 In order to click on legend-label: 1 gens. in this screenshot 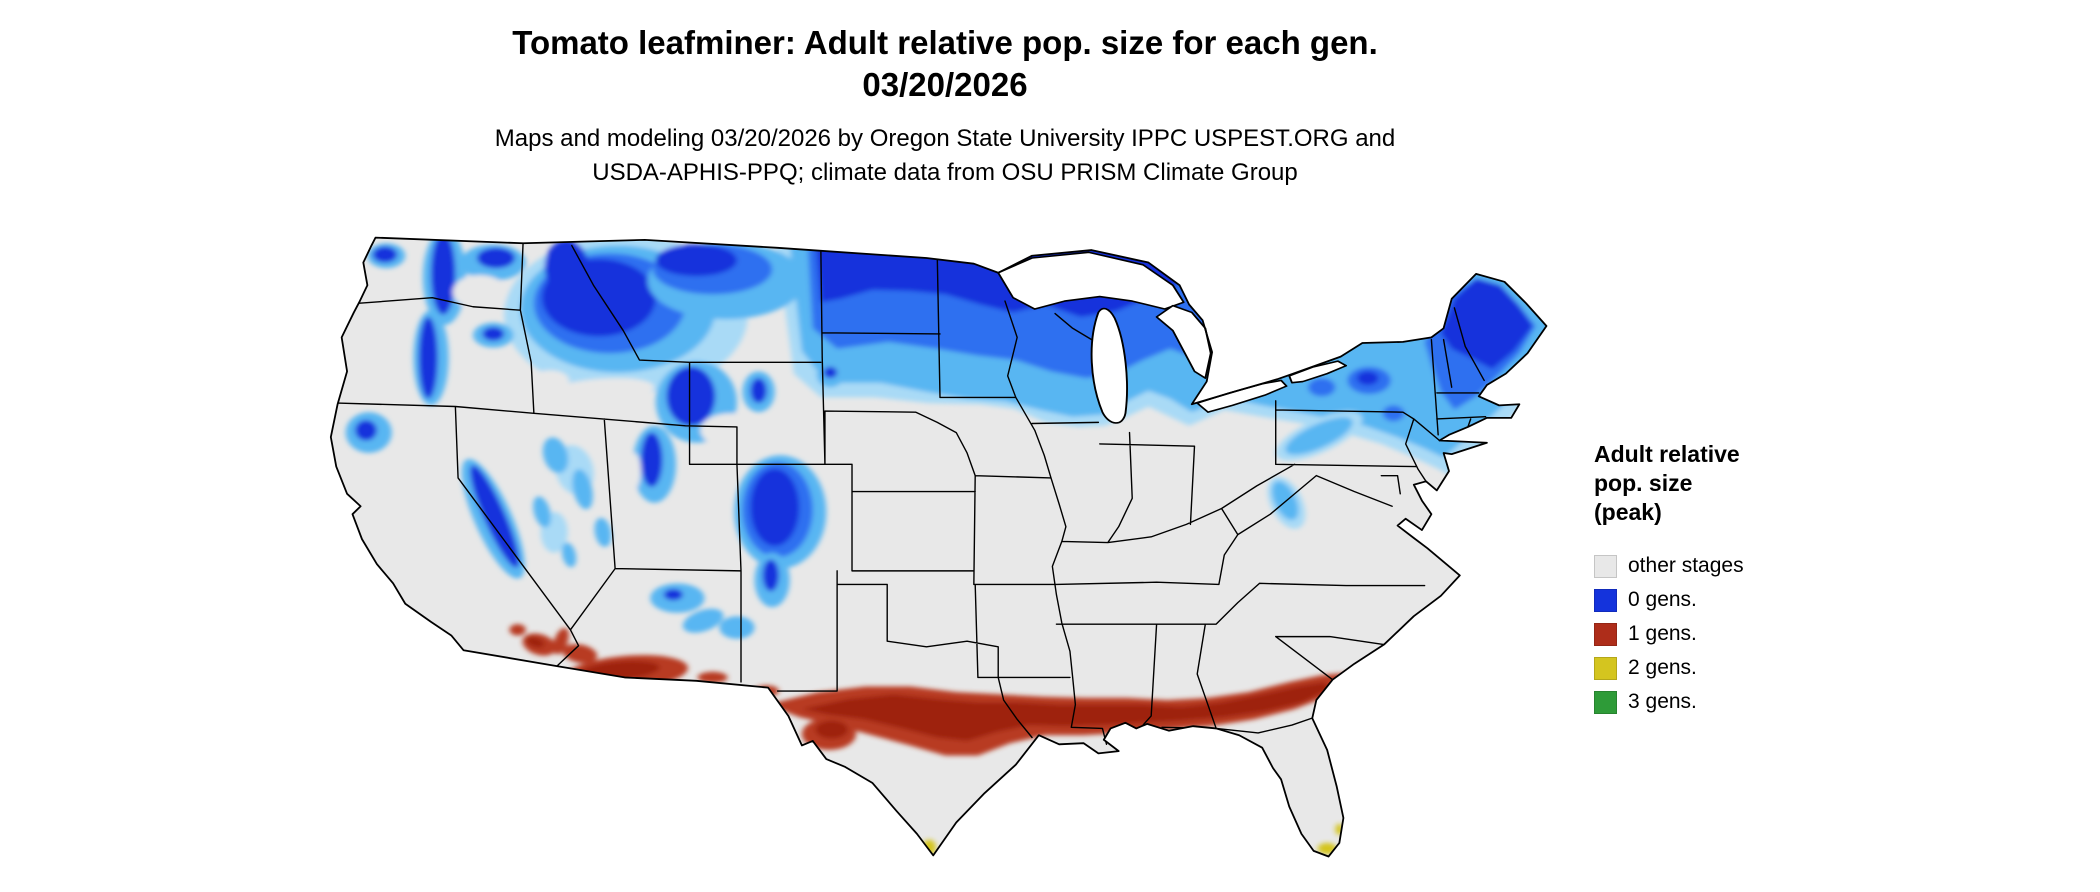, I will do `click(1662, 633)`.